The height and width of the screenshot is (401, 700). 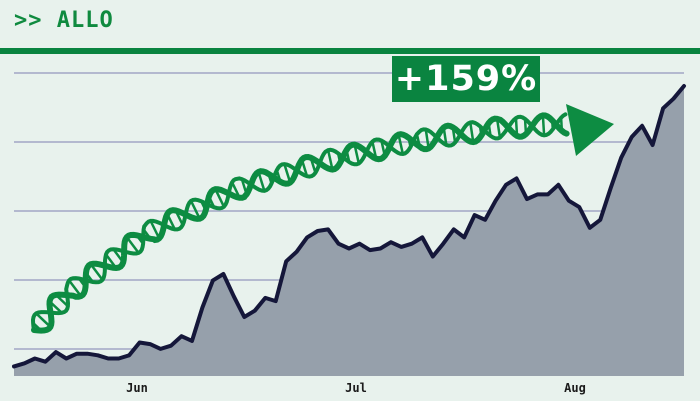 What do you see at coordinates (137, 388) in the screenshot?
I see `x-tick-label: Jun` at bounding box center [137, 388].